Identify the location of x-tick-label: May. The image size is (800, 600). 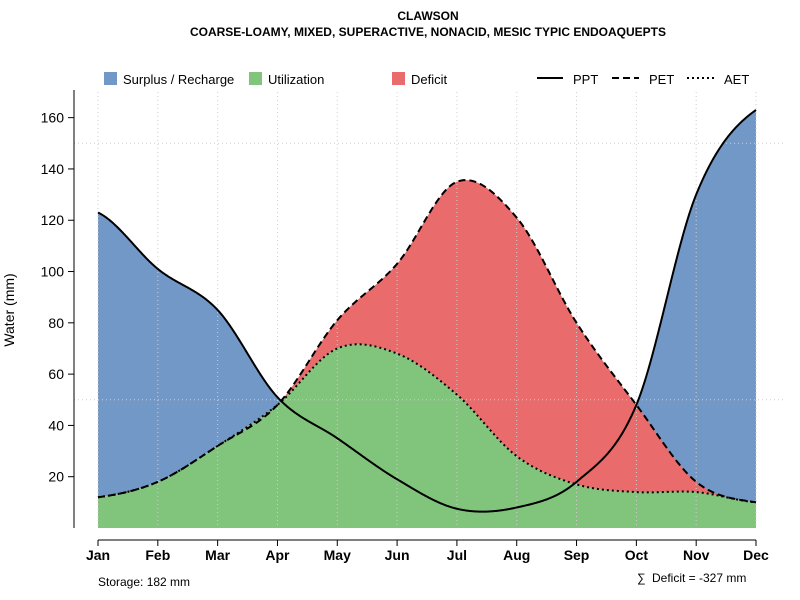
(337, 555).